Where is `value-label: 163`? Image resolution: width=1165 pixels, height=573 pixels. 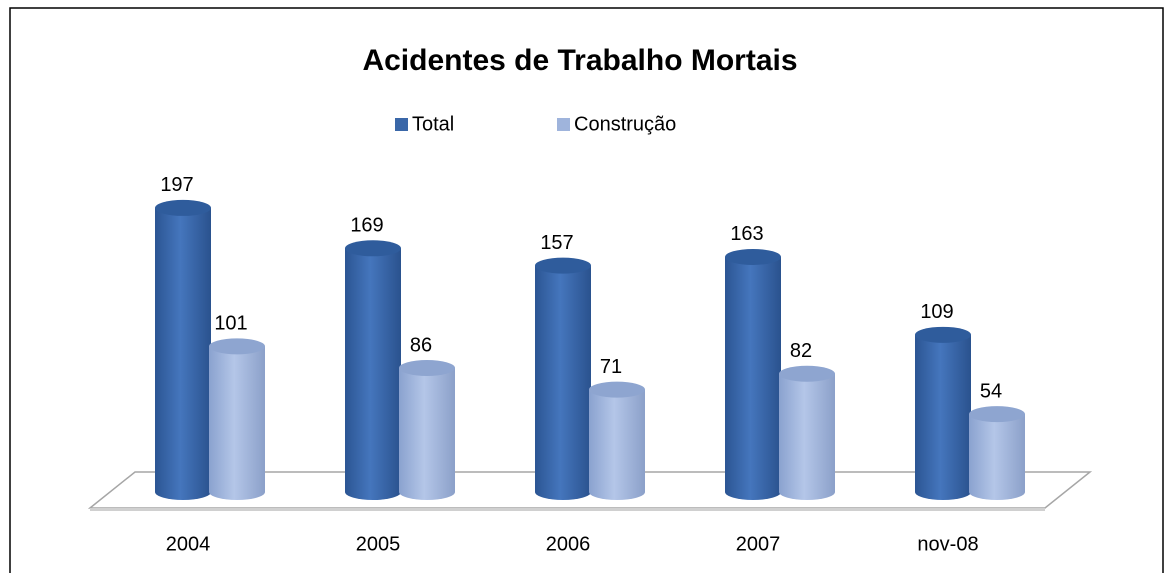
value-label: 163 is located at coordinates (746, 234).